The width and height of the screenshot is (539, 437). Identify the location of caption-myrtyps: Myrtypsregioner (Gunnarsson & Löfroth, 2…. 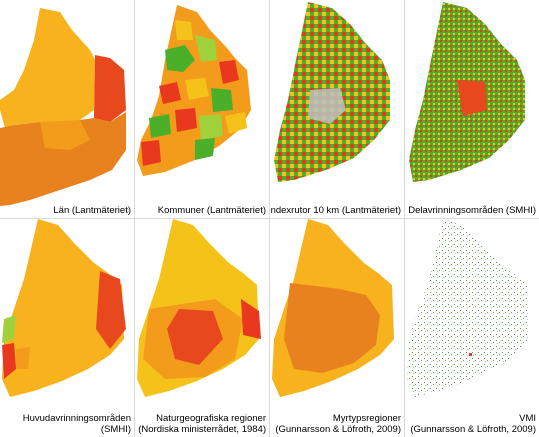
(338, 424).